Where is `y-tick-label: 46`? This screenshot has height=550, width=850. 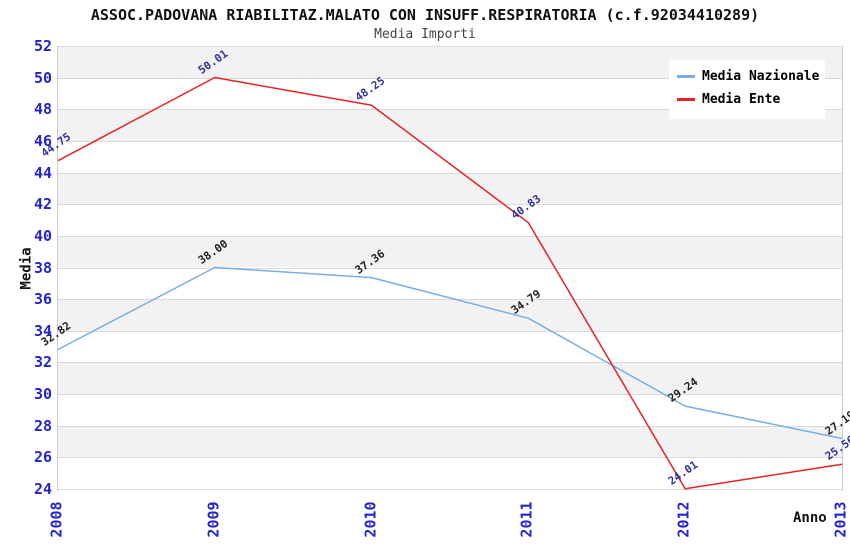 y-tick-label: 46 is located at coordinates (42, 140).